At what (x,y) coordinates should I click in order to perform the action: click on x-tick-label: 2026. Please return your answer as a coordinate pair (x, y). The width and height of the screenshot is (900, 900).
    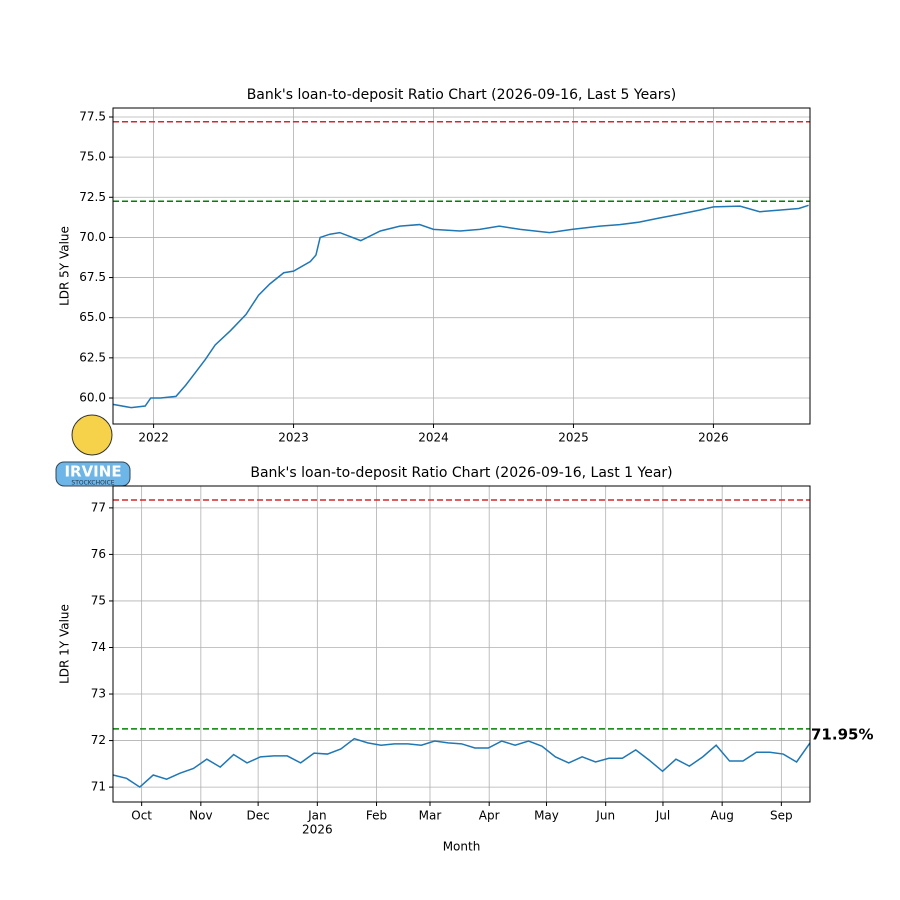
    Looking at the image, I should click on (713, 438).